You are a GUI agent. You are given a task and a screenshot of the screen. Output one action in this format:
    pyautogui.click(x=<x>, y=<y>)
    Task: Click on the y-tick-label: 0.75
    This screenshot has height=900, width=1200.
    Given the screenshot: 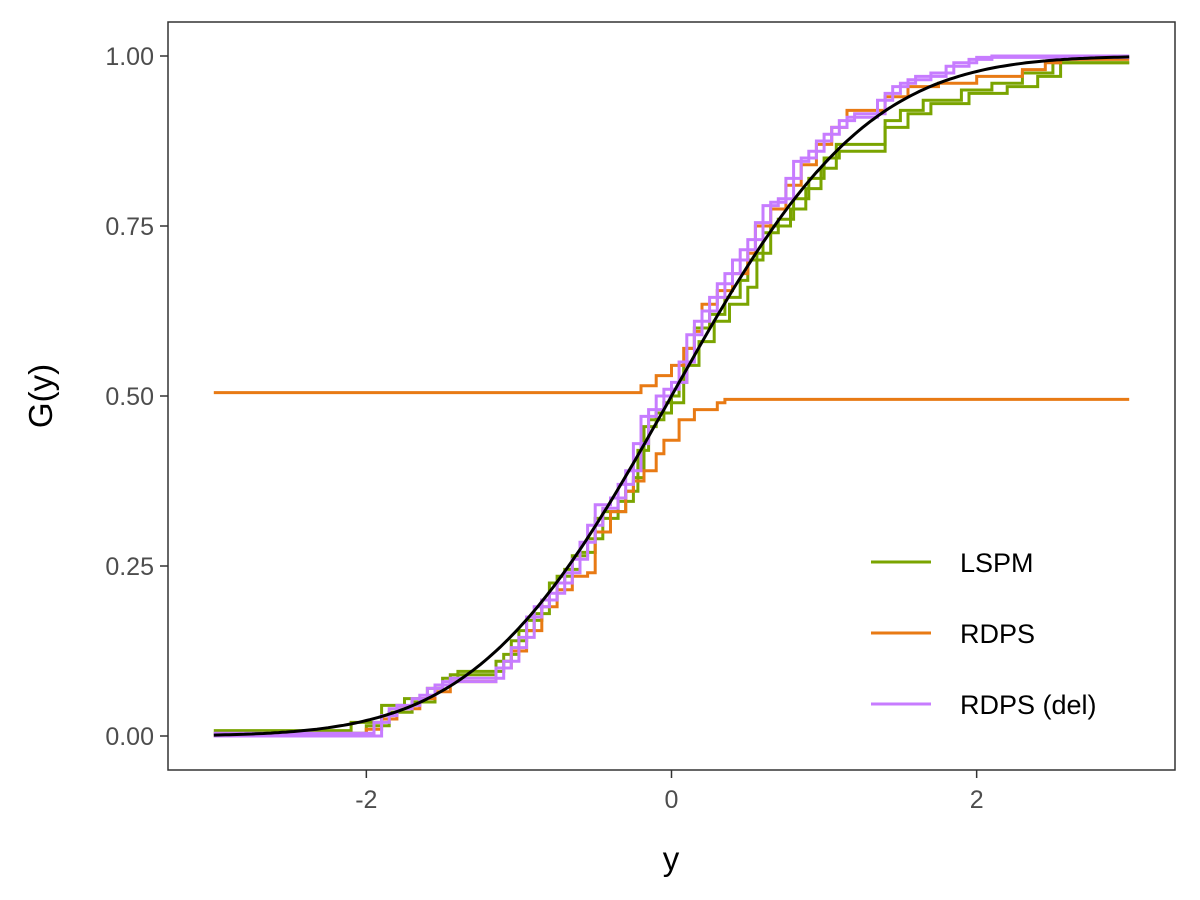 What is the action you would take?
    pyautogui.click(x=129, y=227)
    